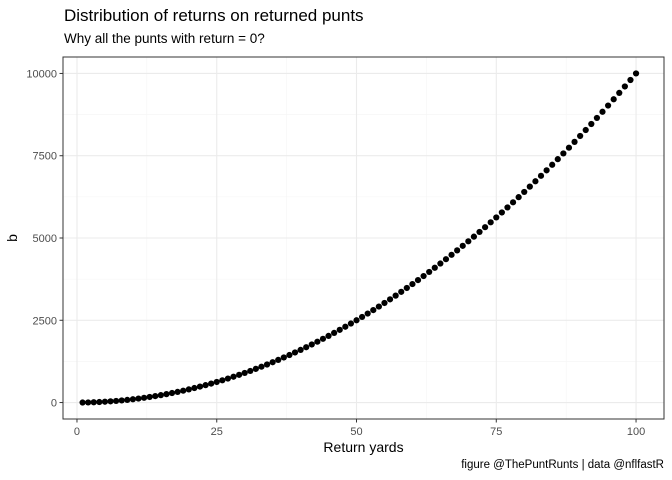 The height and width of the screenshot is (480, 672). I want to click on y-axis-ticks: 0 2500 5000 7500 10000, so click(44, 239).